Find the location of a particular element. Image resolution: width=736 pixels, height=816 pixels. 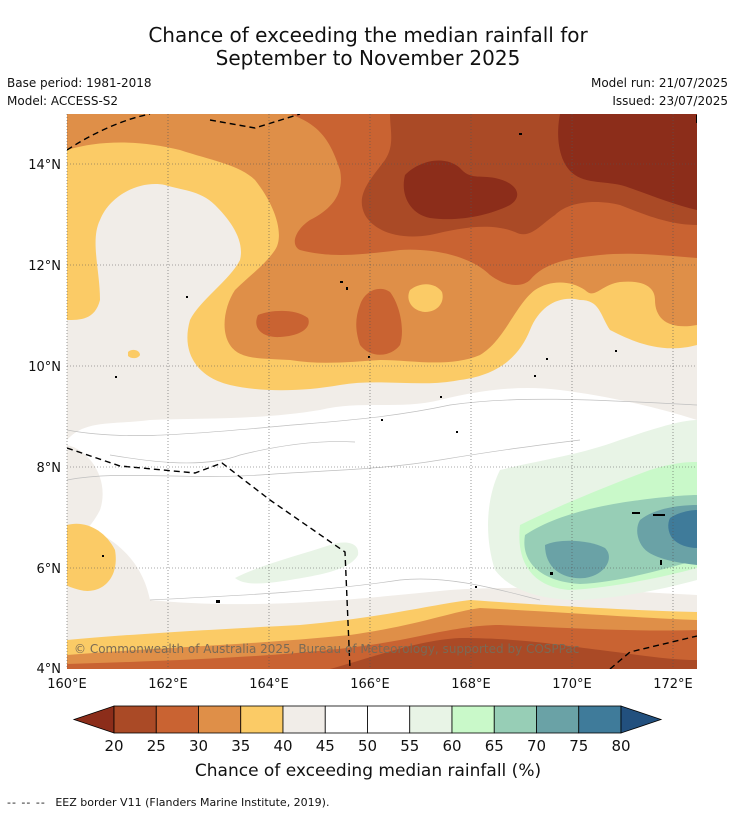

lat-label: 4°N is located at coordinates (49, 669).